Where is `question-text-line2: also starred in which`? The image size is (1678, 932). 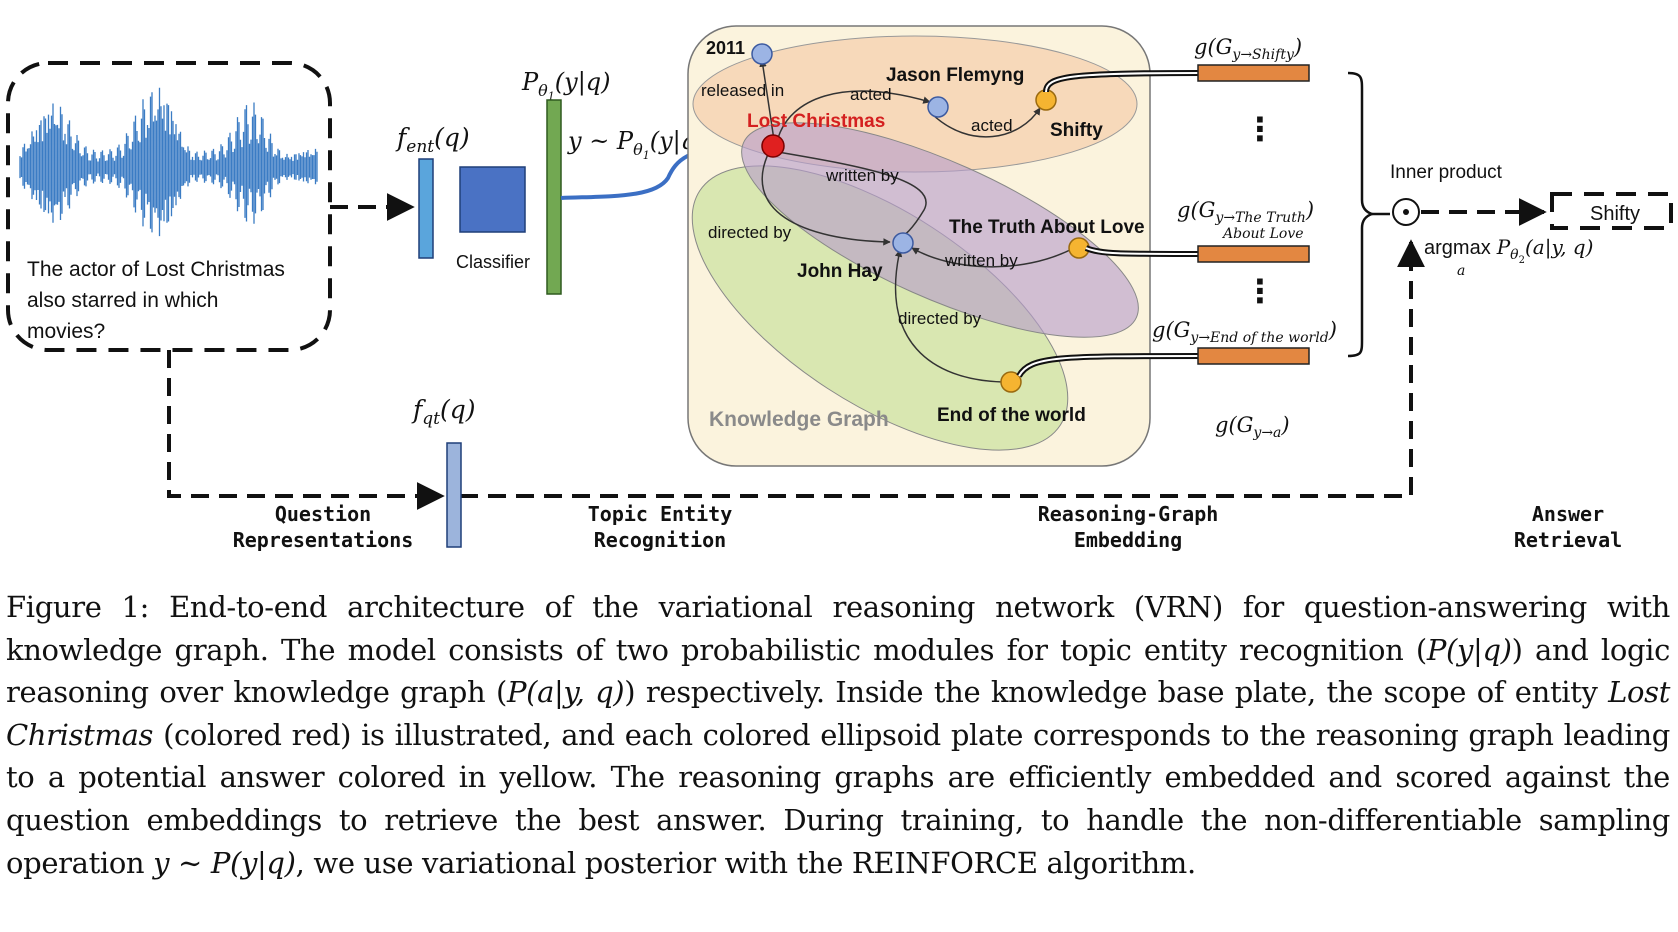 question-text-line2: also starred in which is located at coordinates (122, 300).